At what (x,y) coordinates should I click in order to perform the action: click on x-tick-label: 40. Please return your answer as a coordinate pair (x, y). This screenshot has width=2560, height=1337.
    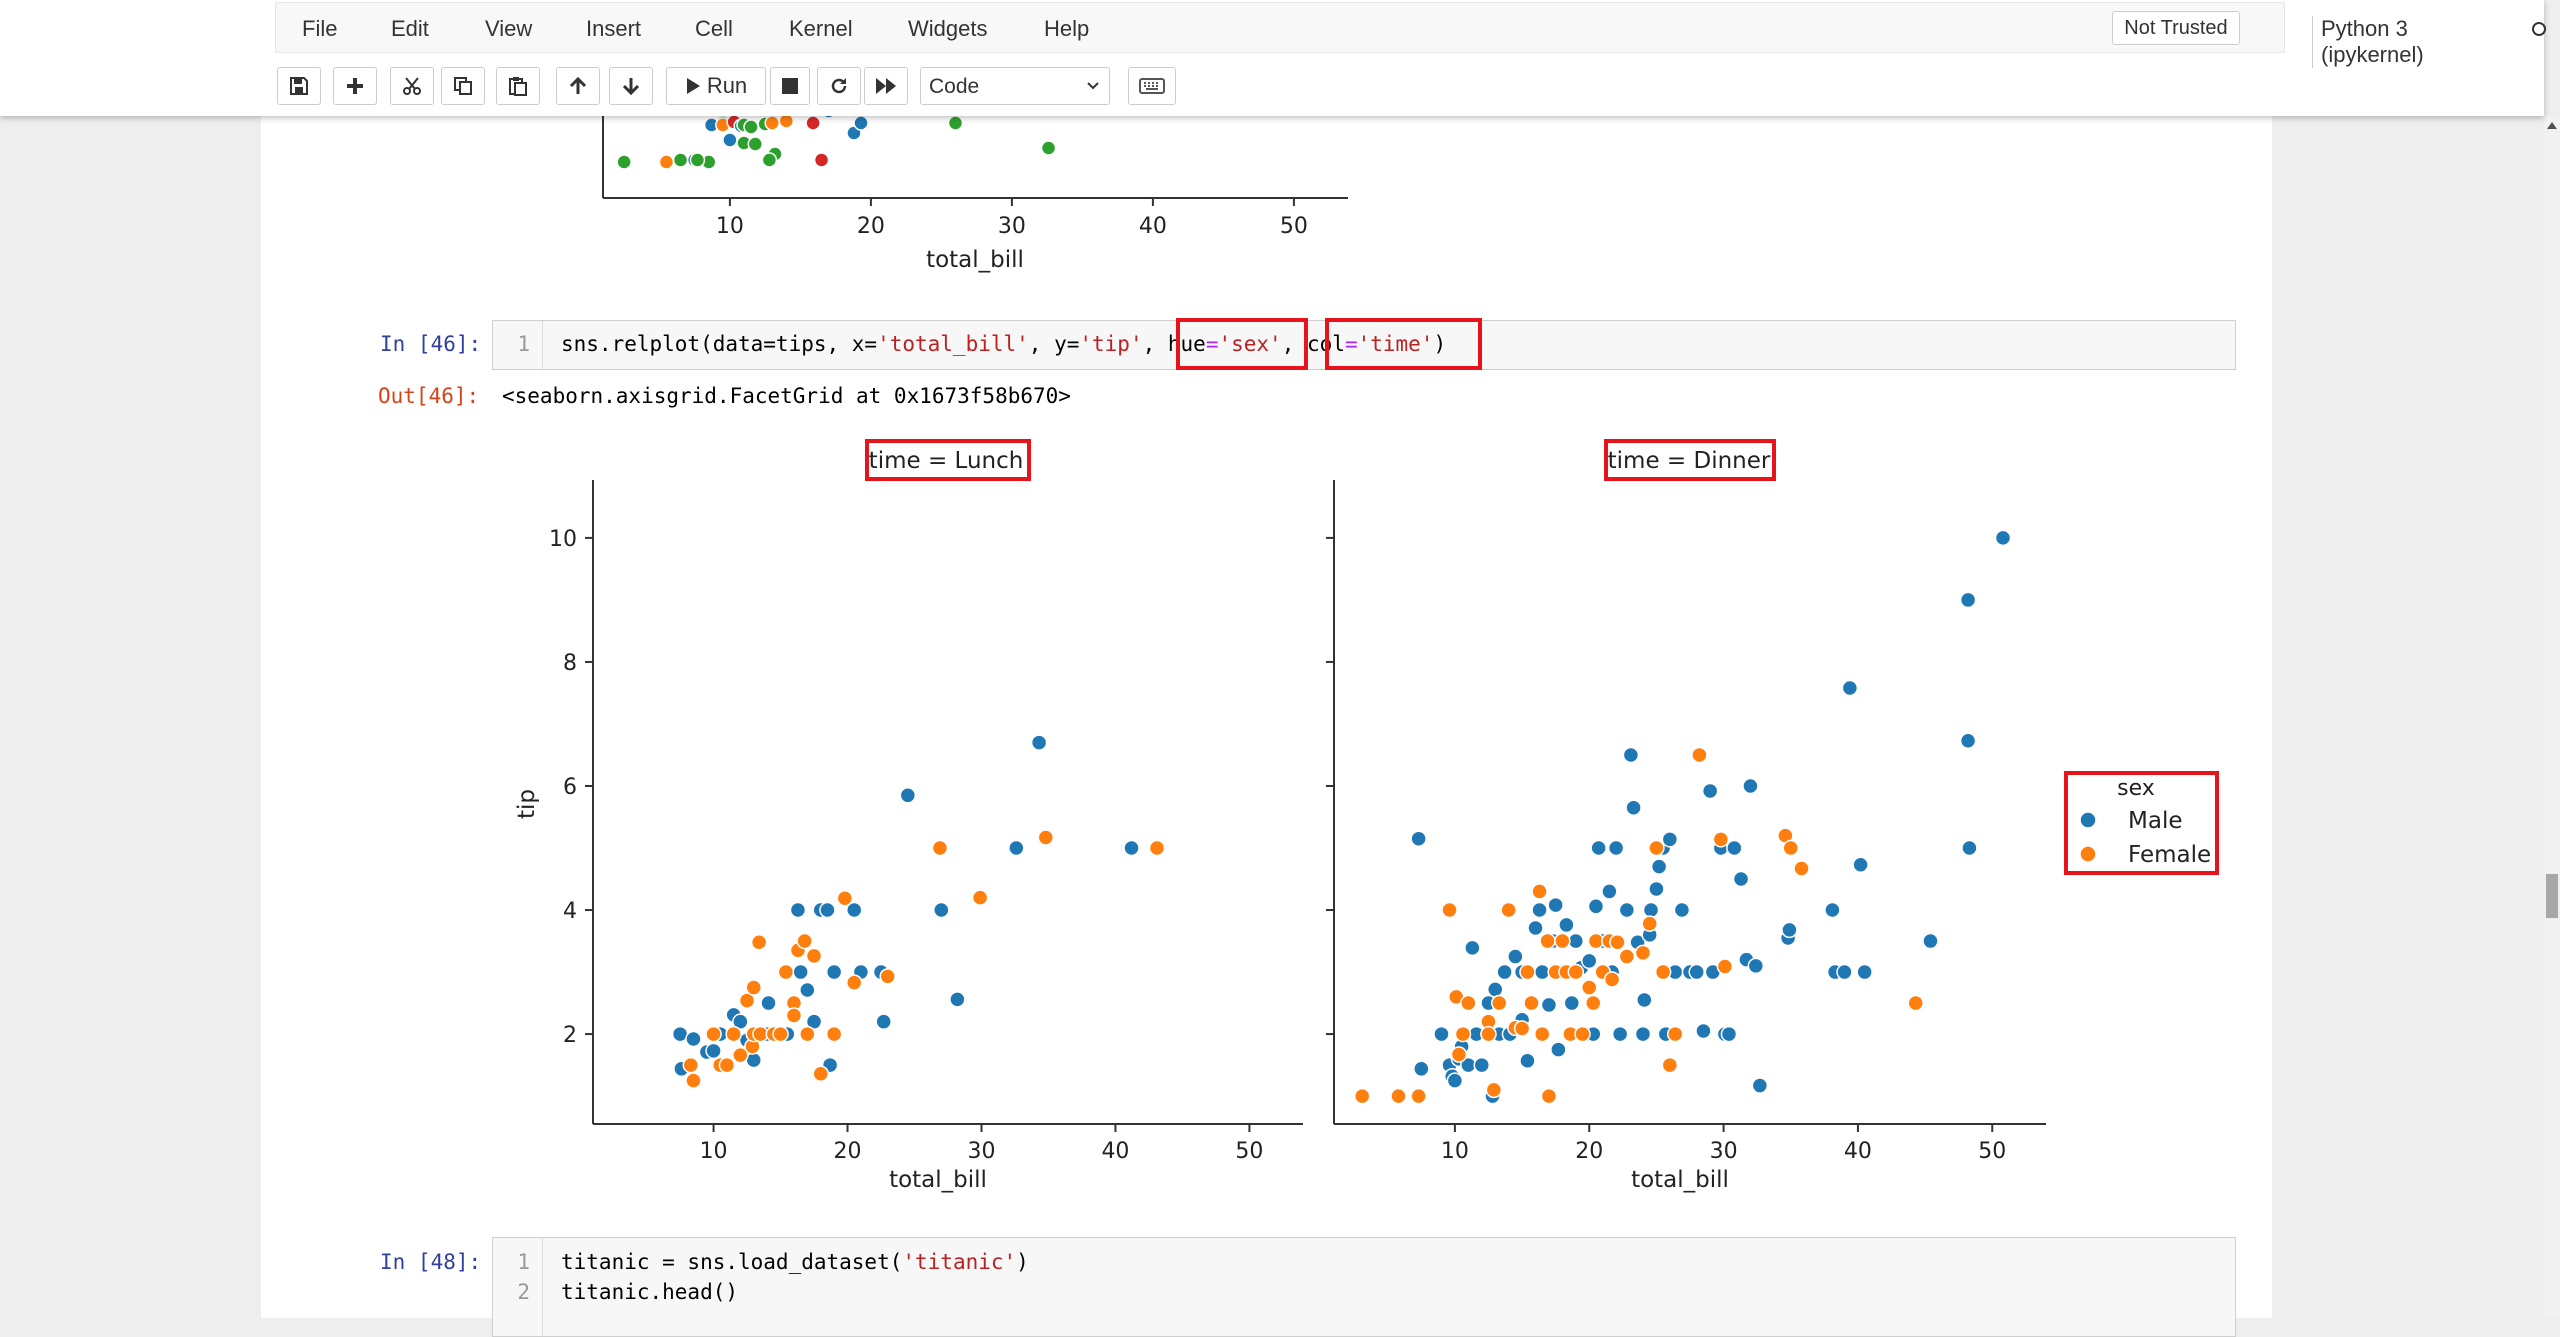
    Looking at the image, I should click on (1115, 1151).